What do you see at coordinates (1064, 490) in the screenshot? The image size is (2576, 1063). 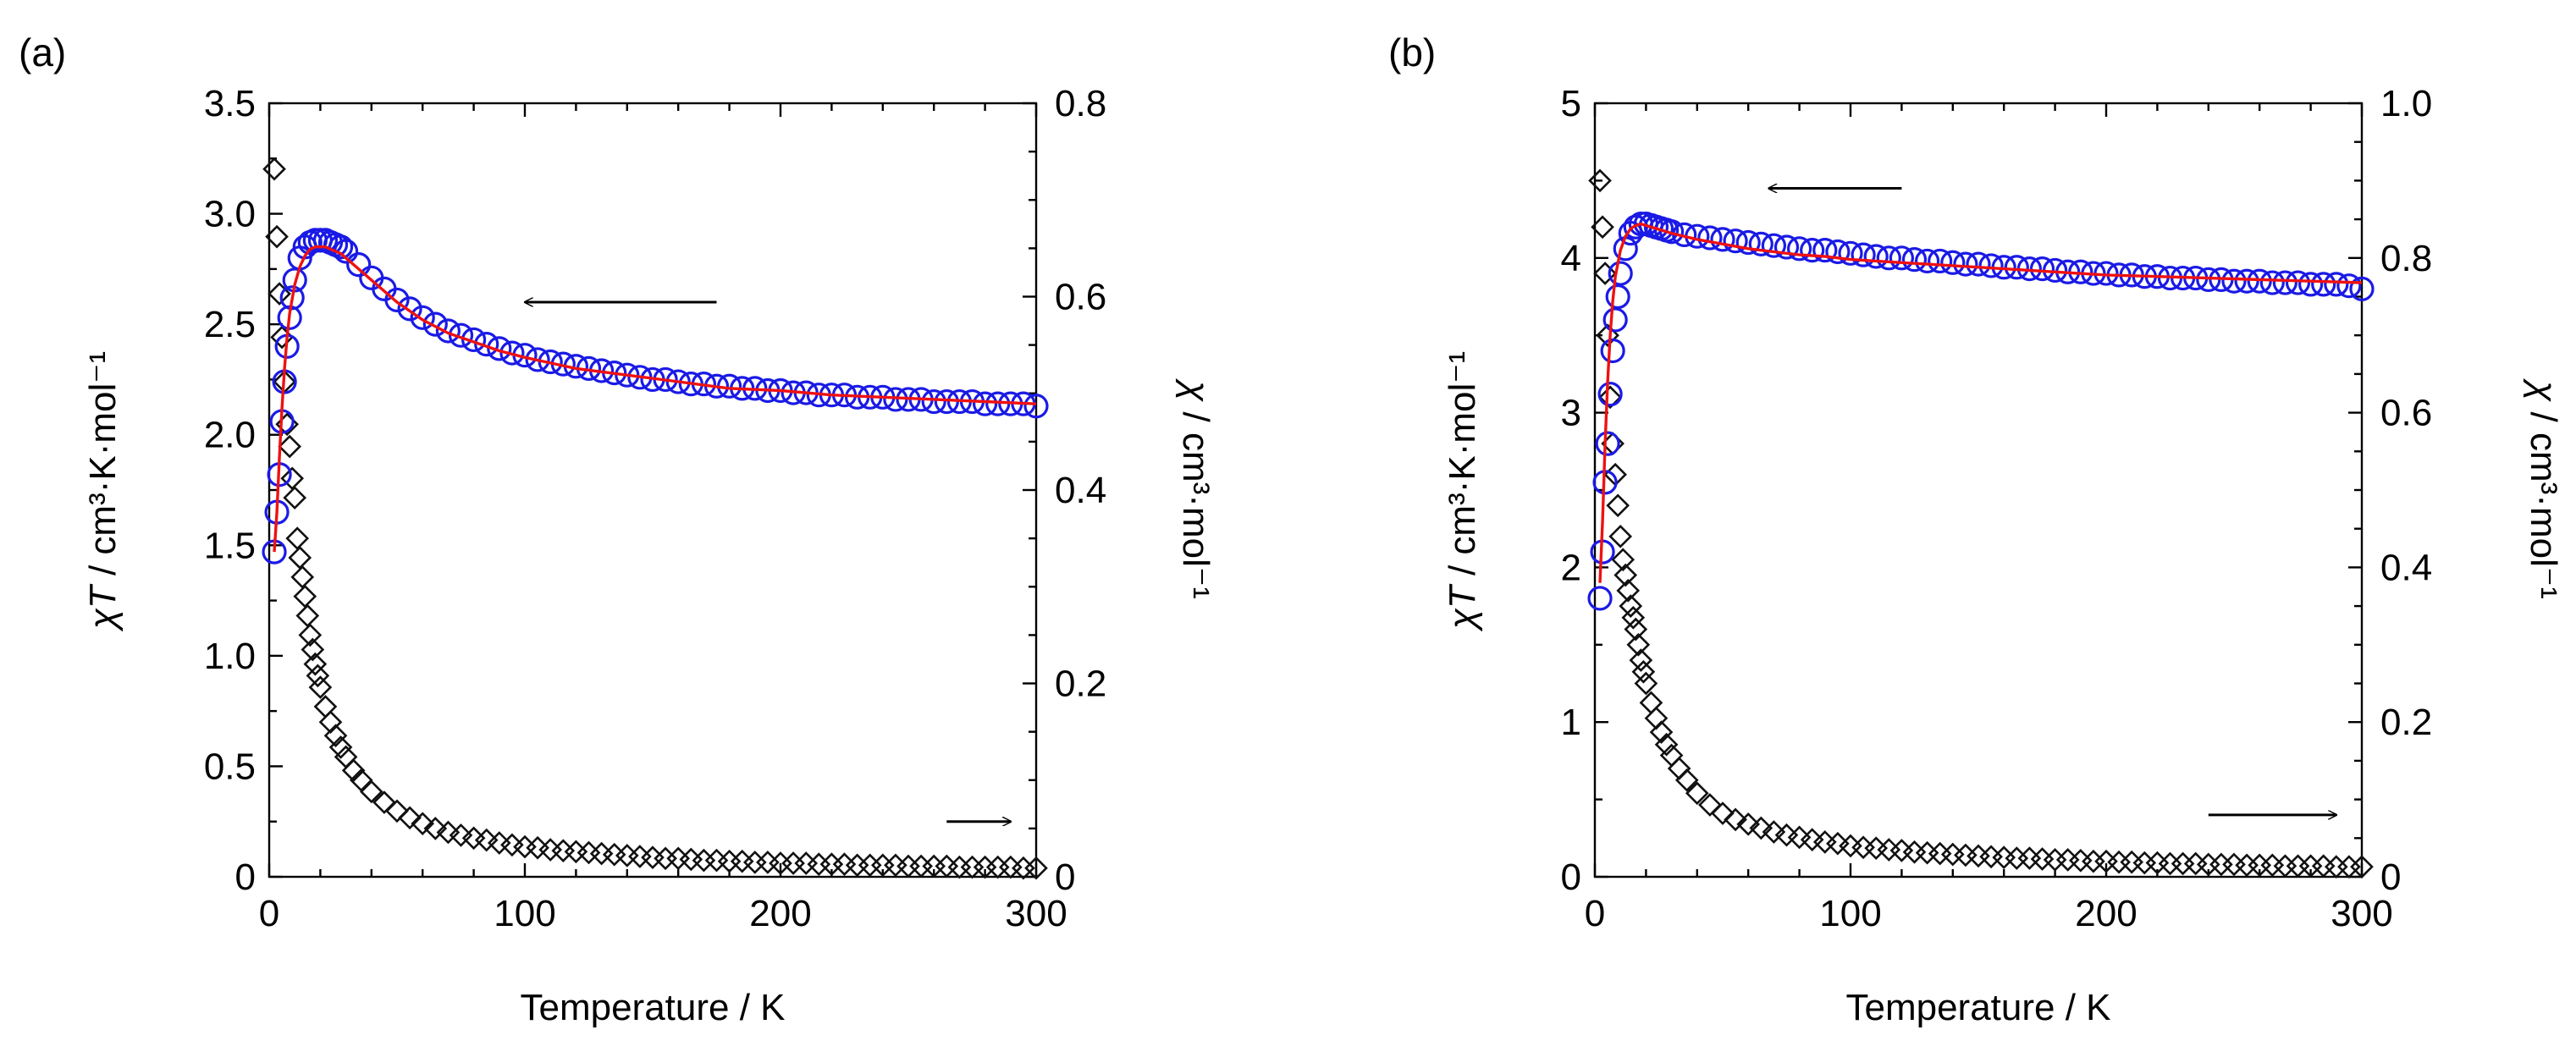 I see `y-ticks-right: 0 0.2 0.4 0.6 0.8` at bounding box center [1064, 490].